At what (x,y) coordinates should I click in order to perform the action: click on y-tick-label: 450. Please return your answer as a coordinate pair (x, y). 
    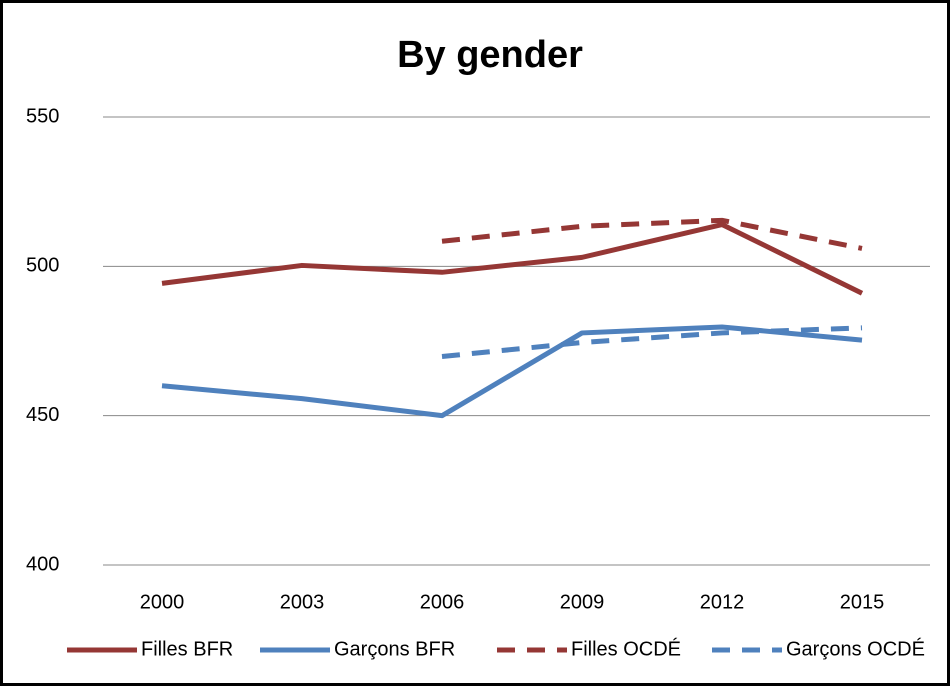
    Looking at the image, I should click on (42, 415).